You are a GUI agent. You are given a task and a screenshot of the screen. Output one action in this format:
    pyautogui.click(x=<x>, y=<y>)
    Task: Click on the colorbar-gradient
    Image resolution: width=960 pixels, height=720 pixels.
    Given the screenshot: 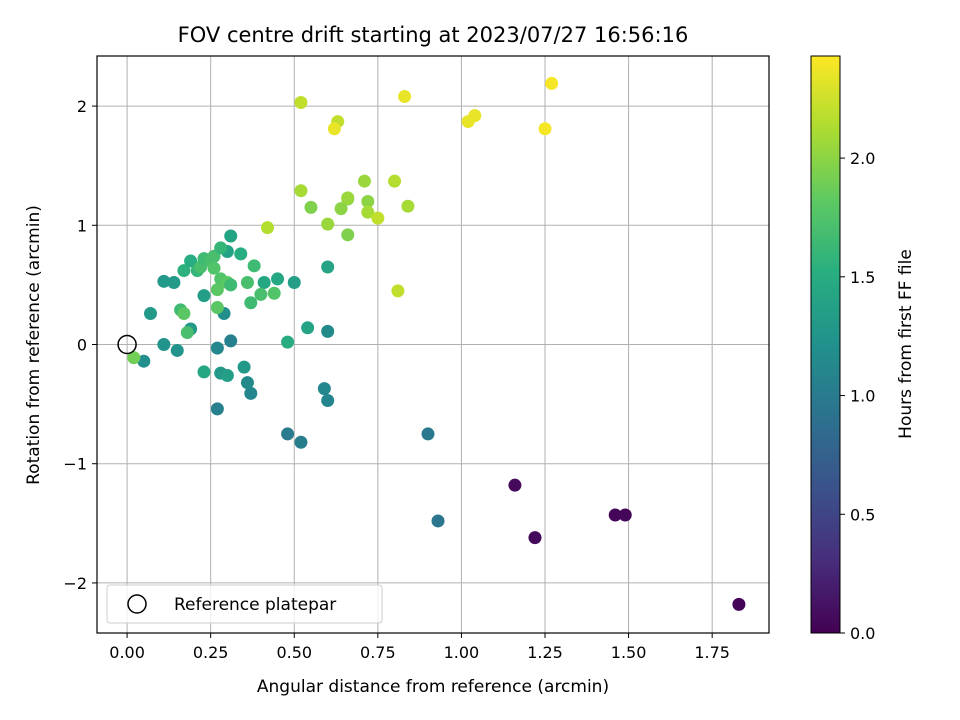 What is the action you would take?
    pyautogui.click(x=825, y=344)
    